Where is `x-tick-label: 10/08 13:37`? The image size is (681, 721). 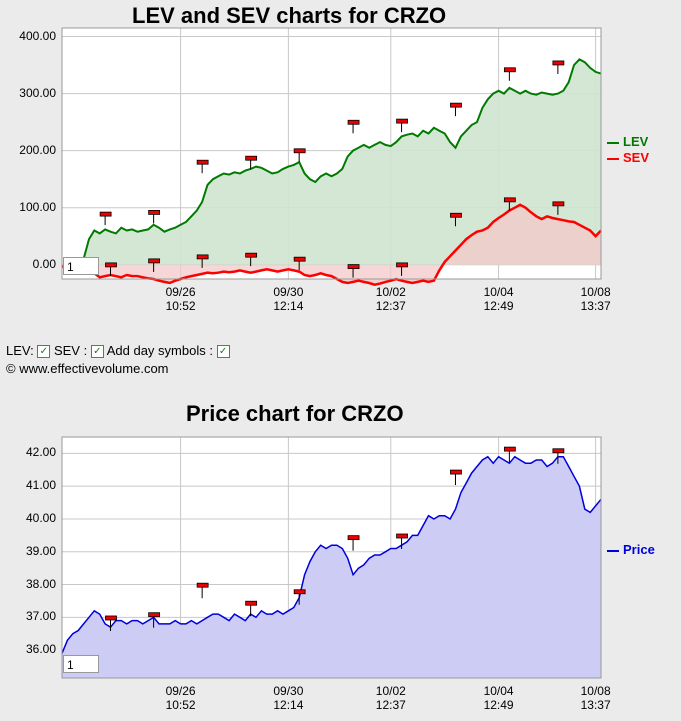
x-tick-label: 10/08 13:37 is located at coordinates (596, 299).